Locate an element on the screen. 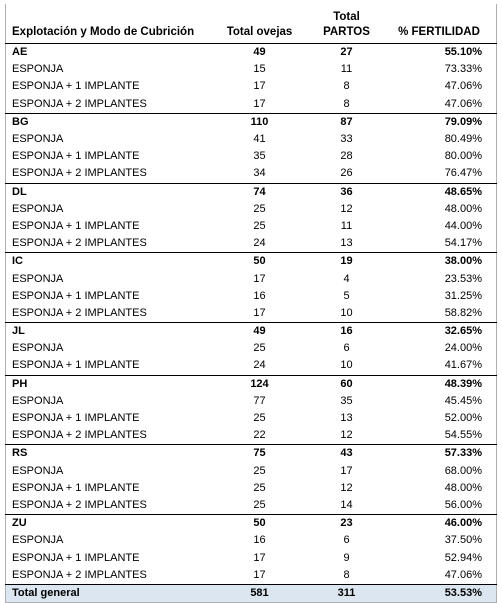 The image size is (502, 603). group-row: PH 124 60 48.39% is located at coordinates (251, 383).